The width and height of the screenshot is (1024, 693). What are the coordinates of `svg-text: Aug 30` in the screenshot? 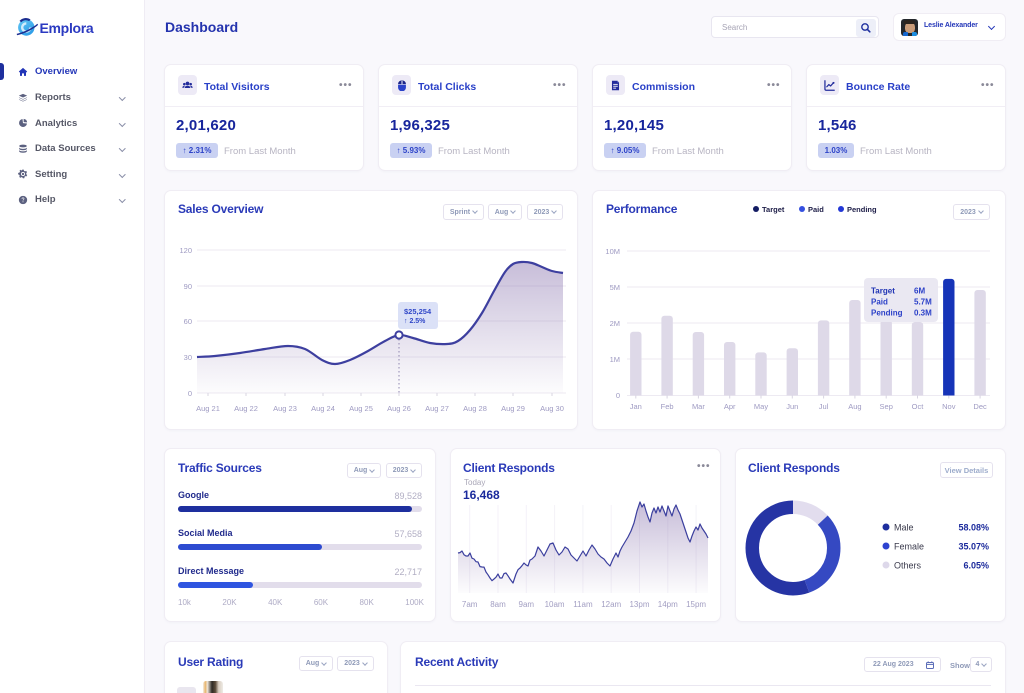 It's located at (552, 408).